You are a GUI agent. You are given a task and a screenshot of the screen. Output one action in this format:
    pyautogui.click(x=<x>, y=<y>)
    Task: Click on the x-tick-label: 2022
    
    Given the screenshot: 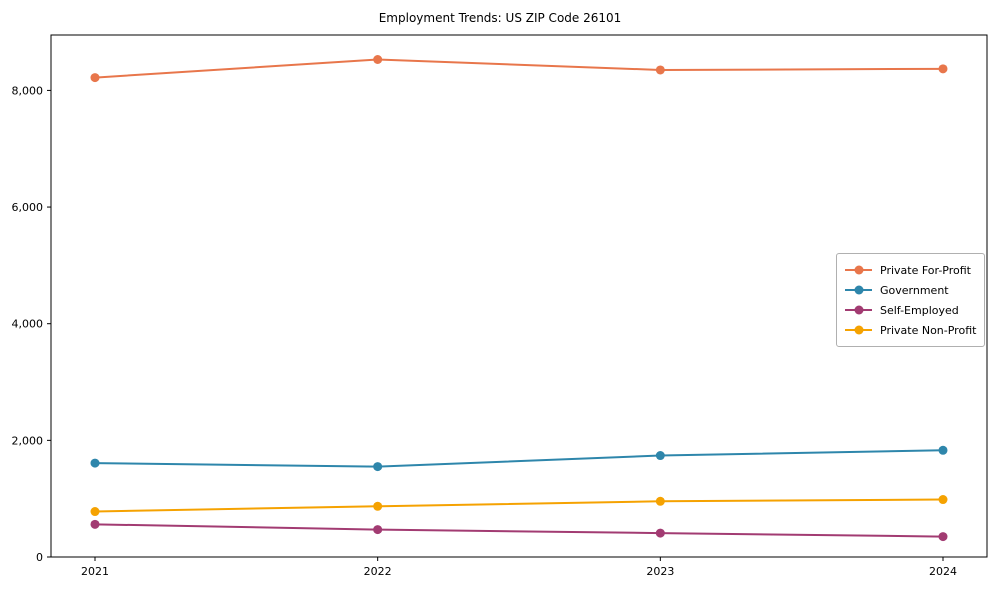 What is the action you would take?
    pyautogui.click(x=378, y=571)
    